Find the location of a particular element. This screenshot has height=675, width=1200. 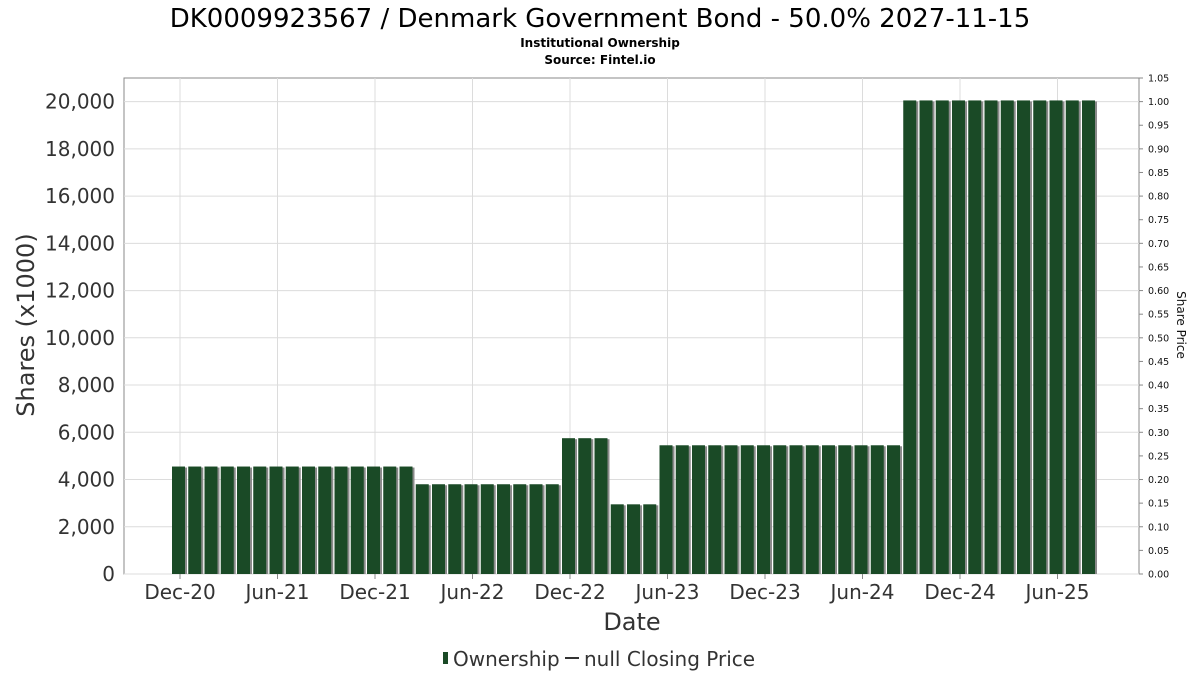

y2-tick-label: 0.40 is located at coordinates (1158, 386).